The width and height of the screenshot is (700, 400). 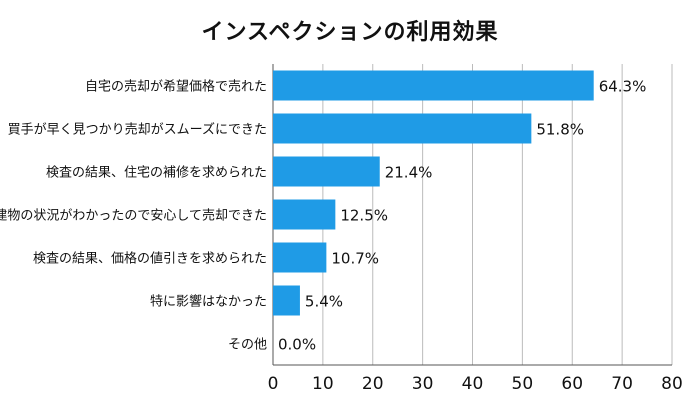 What do you see at coordinates (373, 384) in the screenshot?
I see `x-tick-label: 20` at bounding box center [373, 384].